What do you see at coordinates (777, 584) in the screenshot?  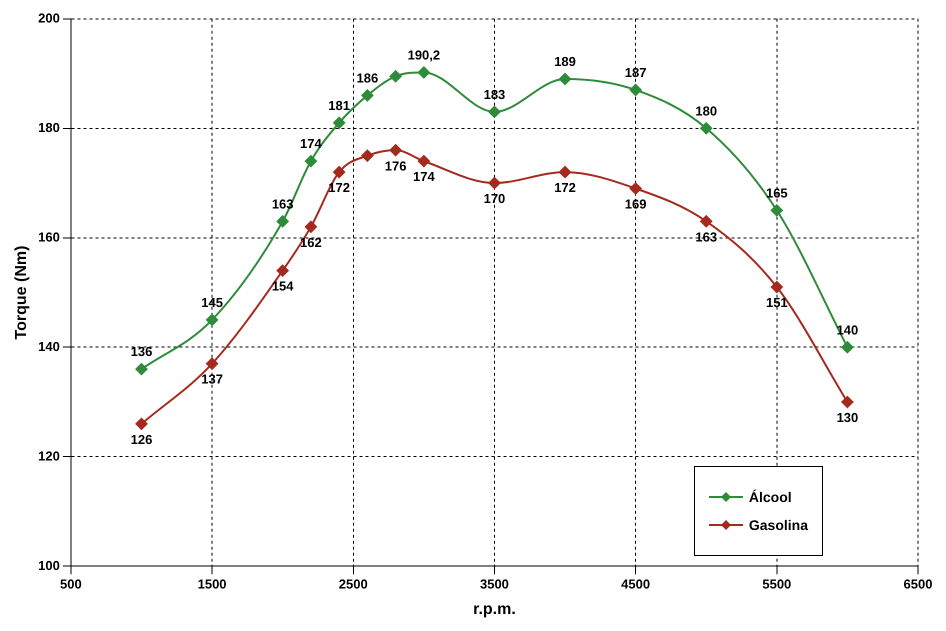 I see `x-tick-label: 5500` at bounding box center [777, 584].